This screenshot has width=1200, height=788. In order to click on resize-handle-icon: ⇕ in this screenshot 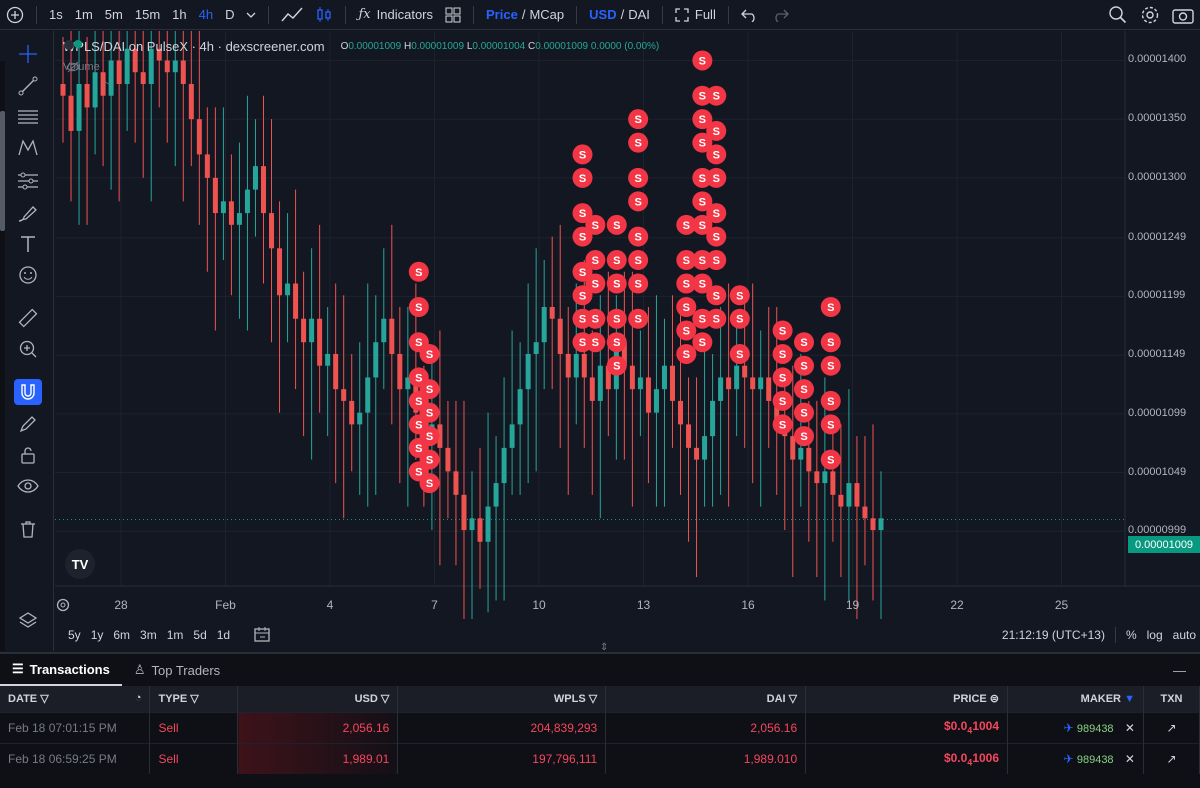, I will do `click(604, 647)`.